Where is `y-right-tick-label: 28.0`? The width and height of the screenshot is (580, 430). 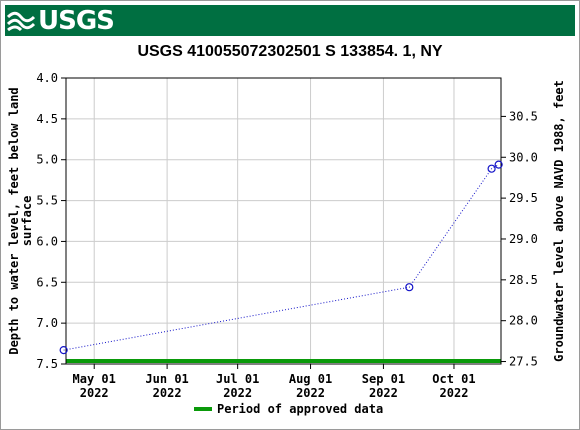
y-right-tick-label: 28.0 is located at coordinates (523, 321).